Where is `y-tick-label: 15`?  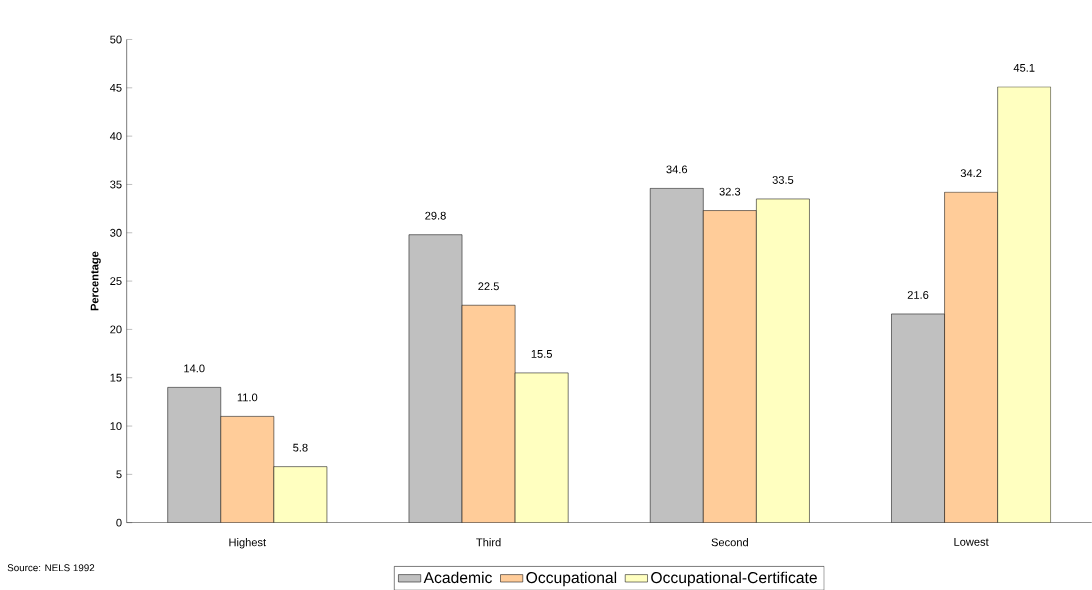 y-tick-label: 15 is located at coordinates (116, 377).